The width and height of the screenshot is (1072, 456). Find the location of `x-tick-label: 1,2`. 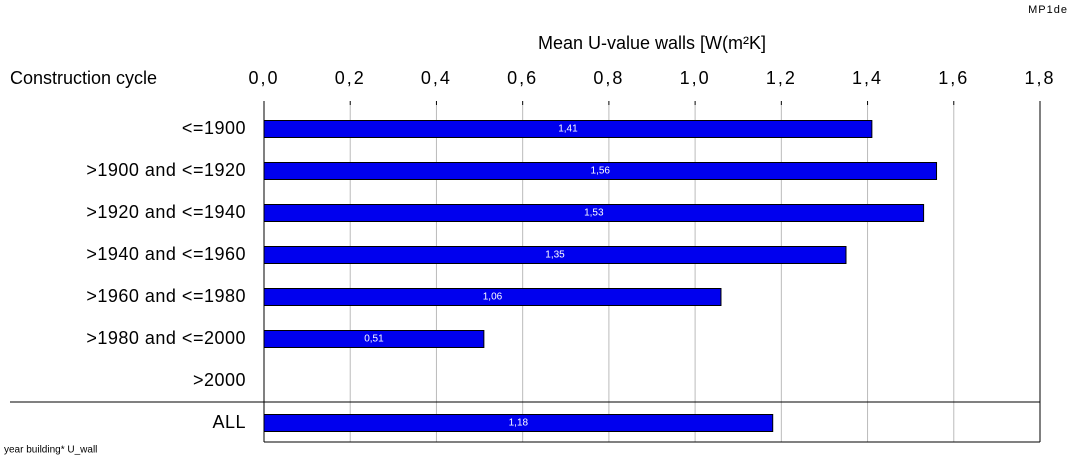

x-tick-label: 1,2 is located at coordinates (781, 78).